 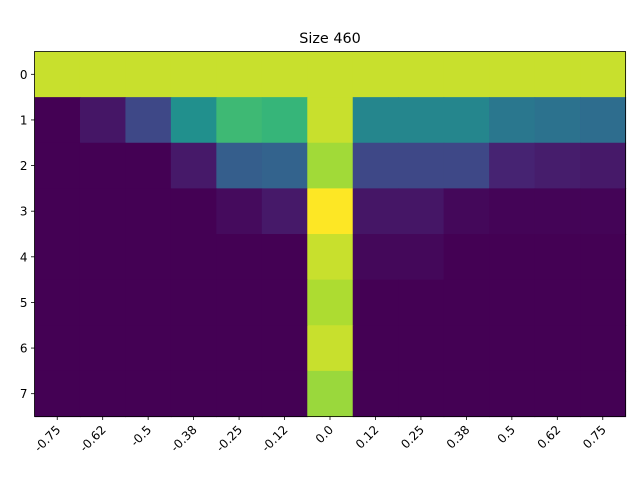 What do you see at coordinates (47, 439) in the screenshot?
I see `x-tick-label: -0.75` at bounding box center [47, 439].